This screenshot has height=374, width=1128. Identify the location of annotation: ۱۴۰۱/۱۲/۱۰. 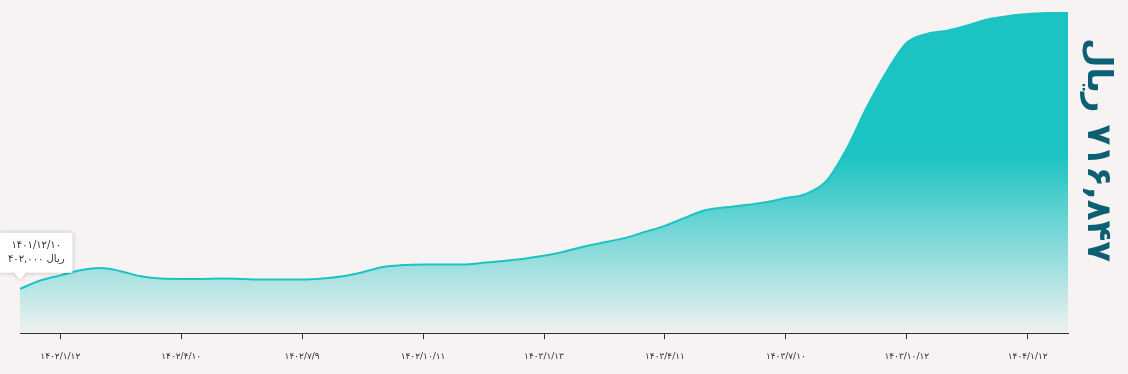
(36, 245).